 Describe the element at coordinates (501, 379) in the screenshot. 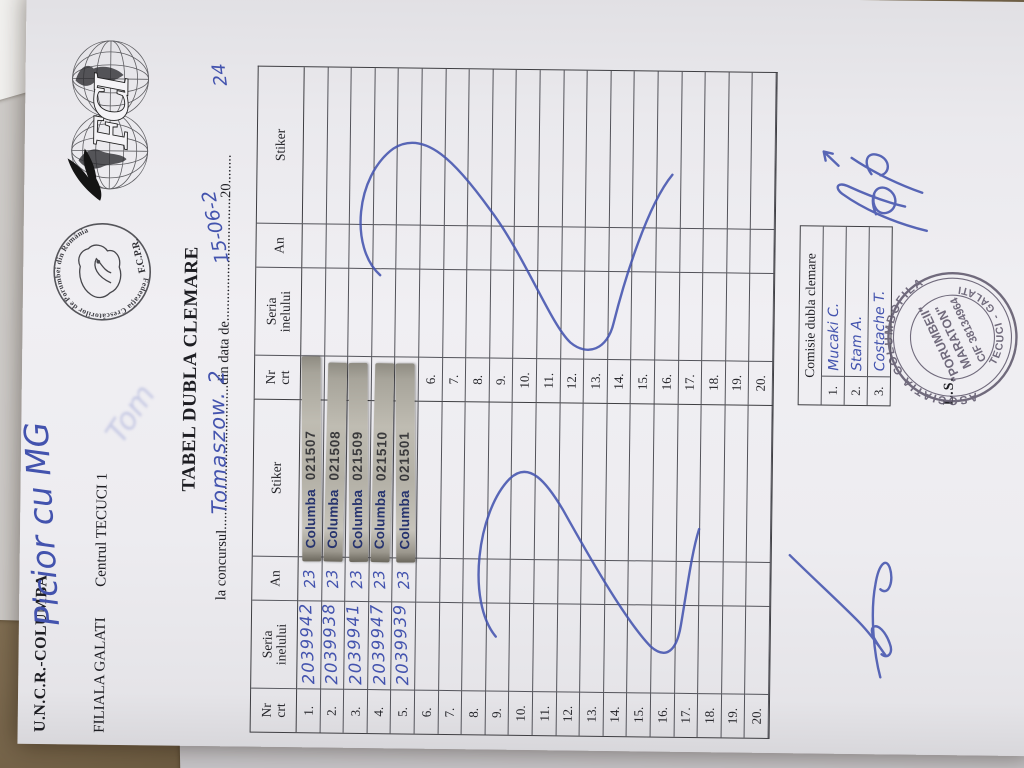

I see `row-number-cell: 9.` at that location.